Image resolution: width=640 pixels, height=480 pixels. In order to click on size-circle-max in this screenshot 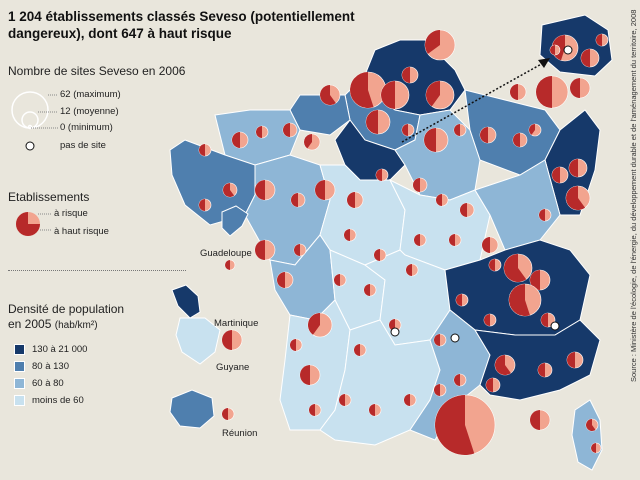, I will do `click(30, 110)`.